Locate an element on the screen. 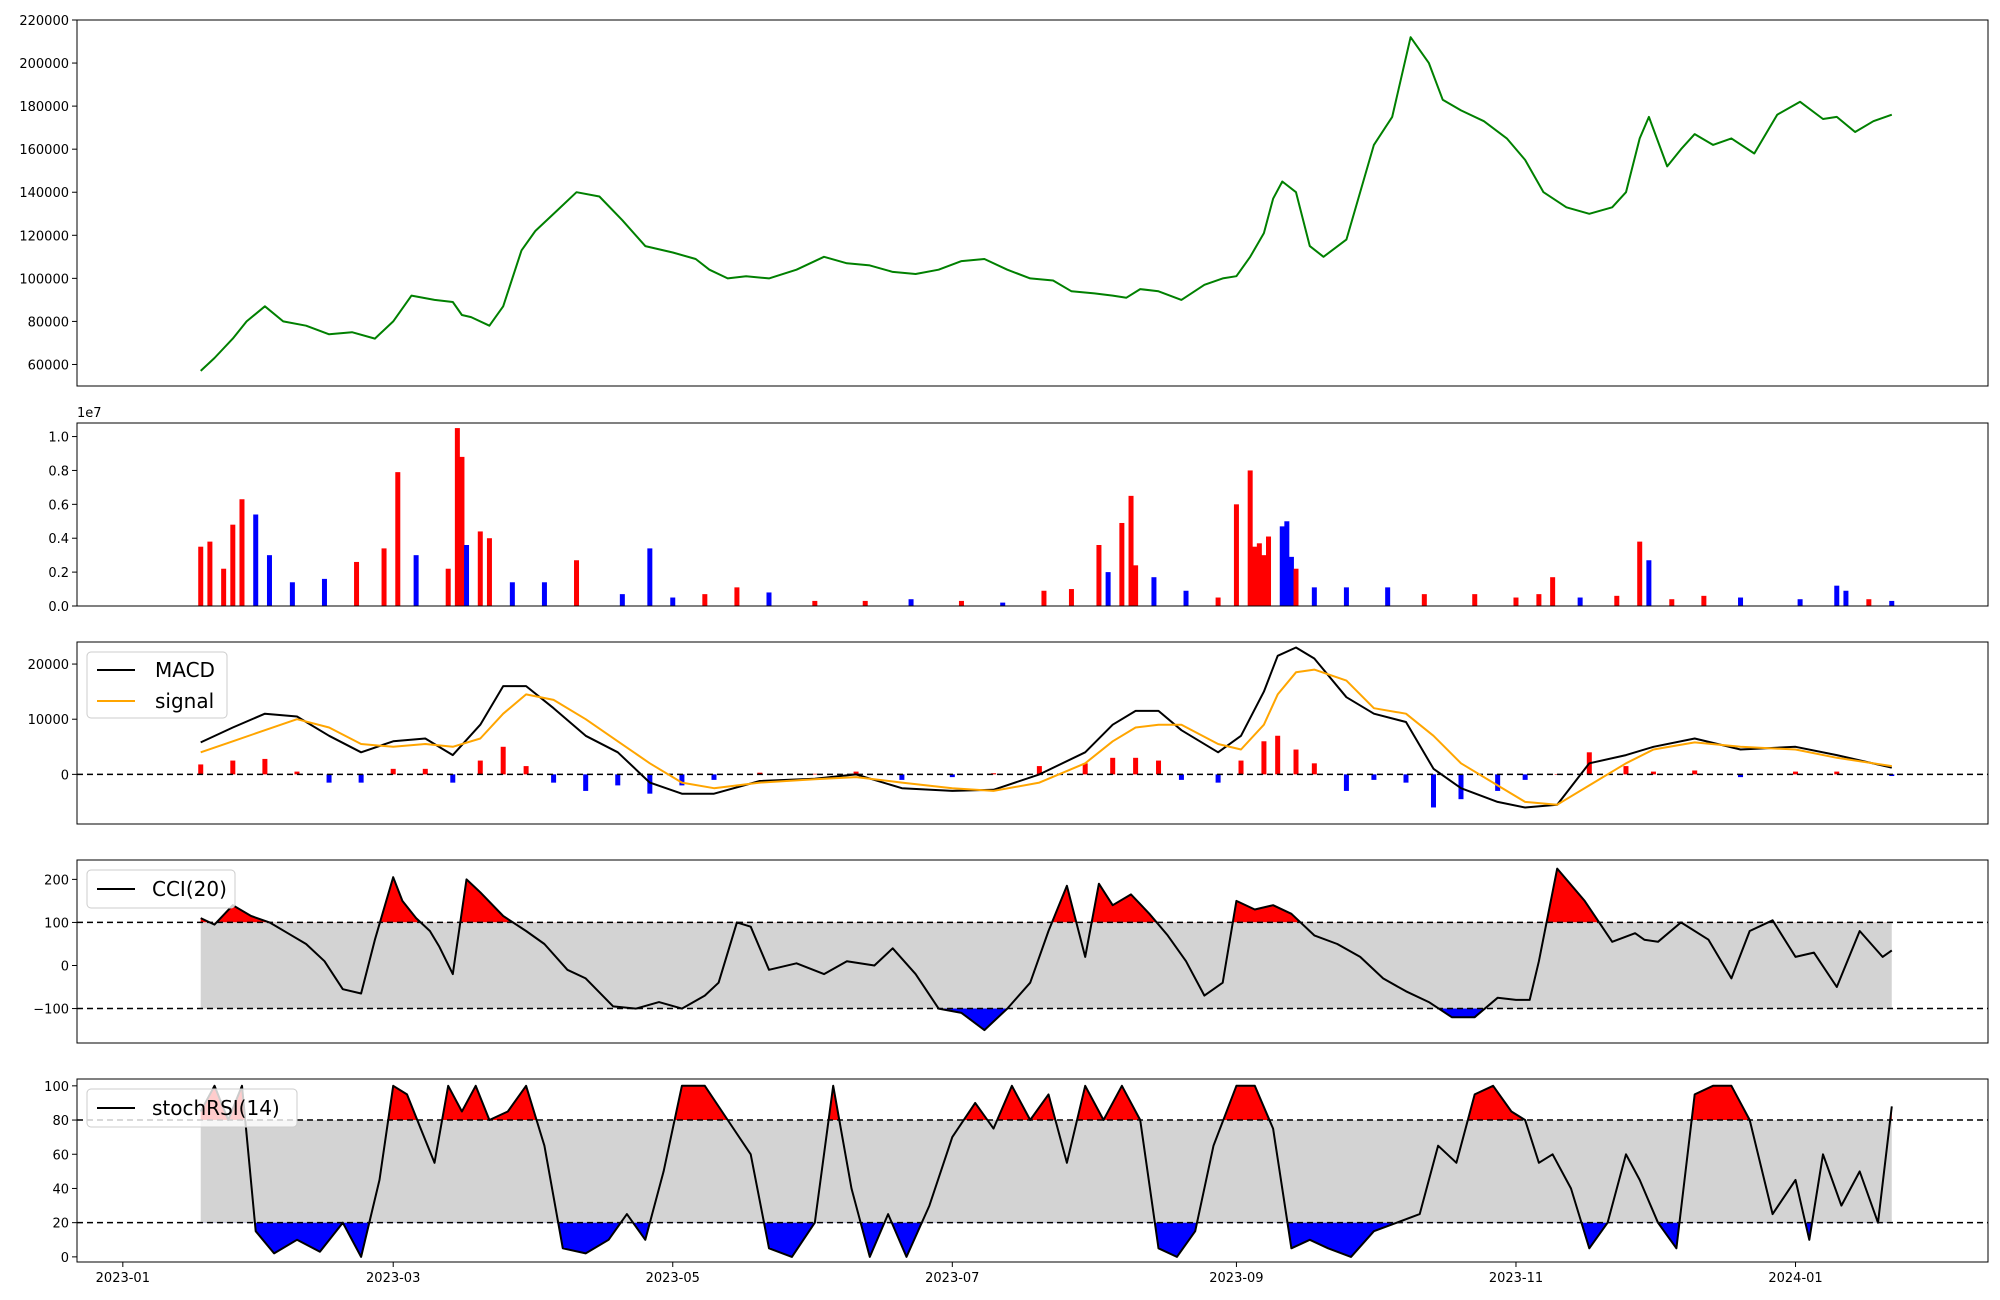 This screenshot has width=2000, height=1300. macd-axes-frame is located at coordinates (1032, 733).